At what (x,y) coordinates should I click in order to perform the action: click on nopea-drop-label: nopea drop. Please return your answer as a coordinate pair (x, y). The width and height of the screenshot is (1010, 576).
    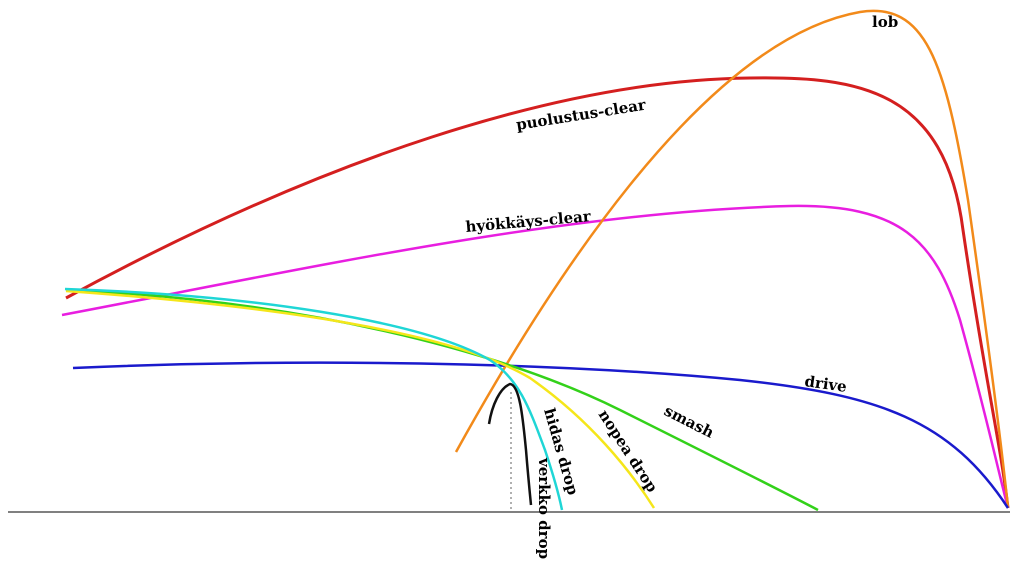
    Looking at the image, I should click on (628, 450).